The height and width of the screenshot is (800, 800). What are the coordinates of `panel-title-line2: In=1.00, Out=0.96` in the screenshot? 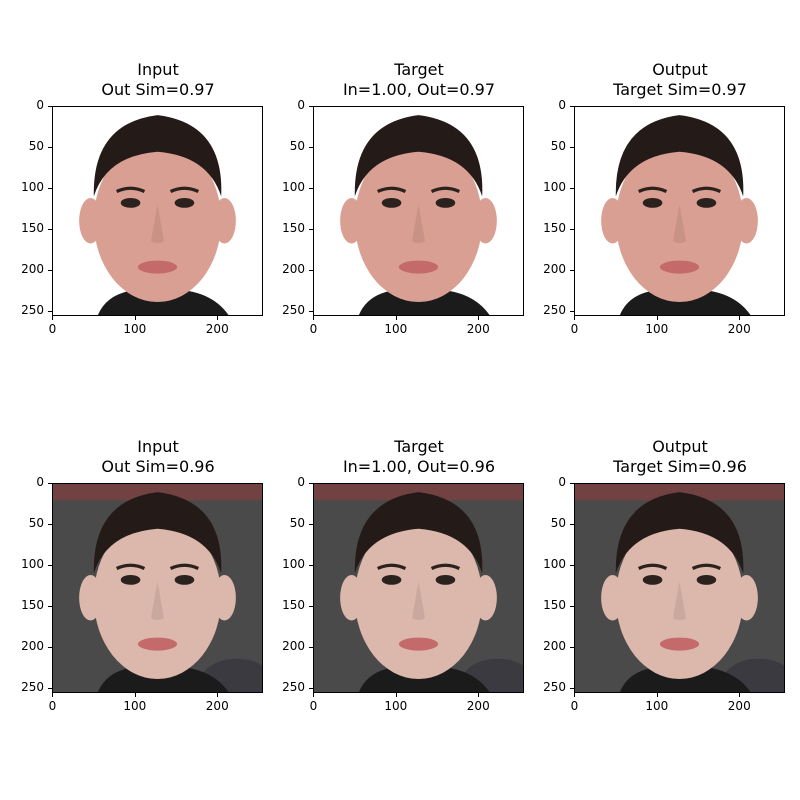 It's located at (419, 466).